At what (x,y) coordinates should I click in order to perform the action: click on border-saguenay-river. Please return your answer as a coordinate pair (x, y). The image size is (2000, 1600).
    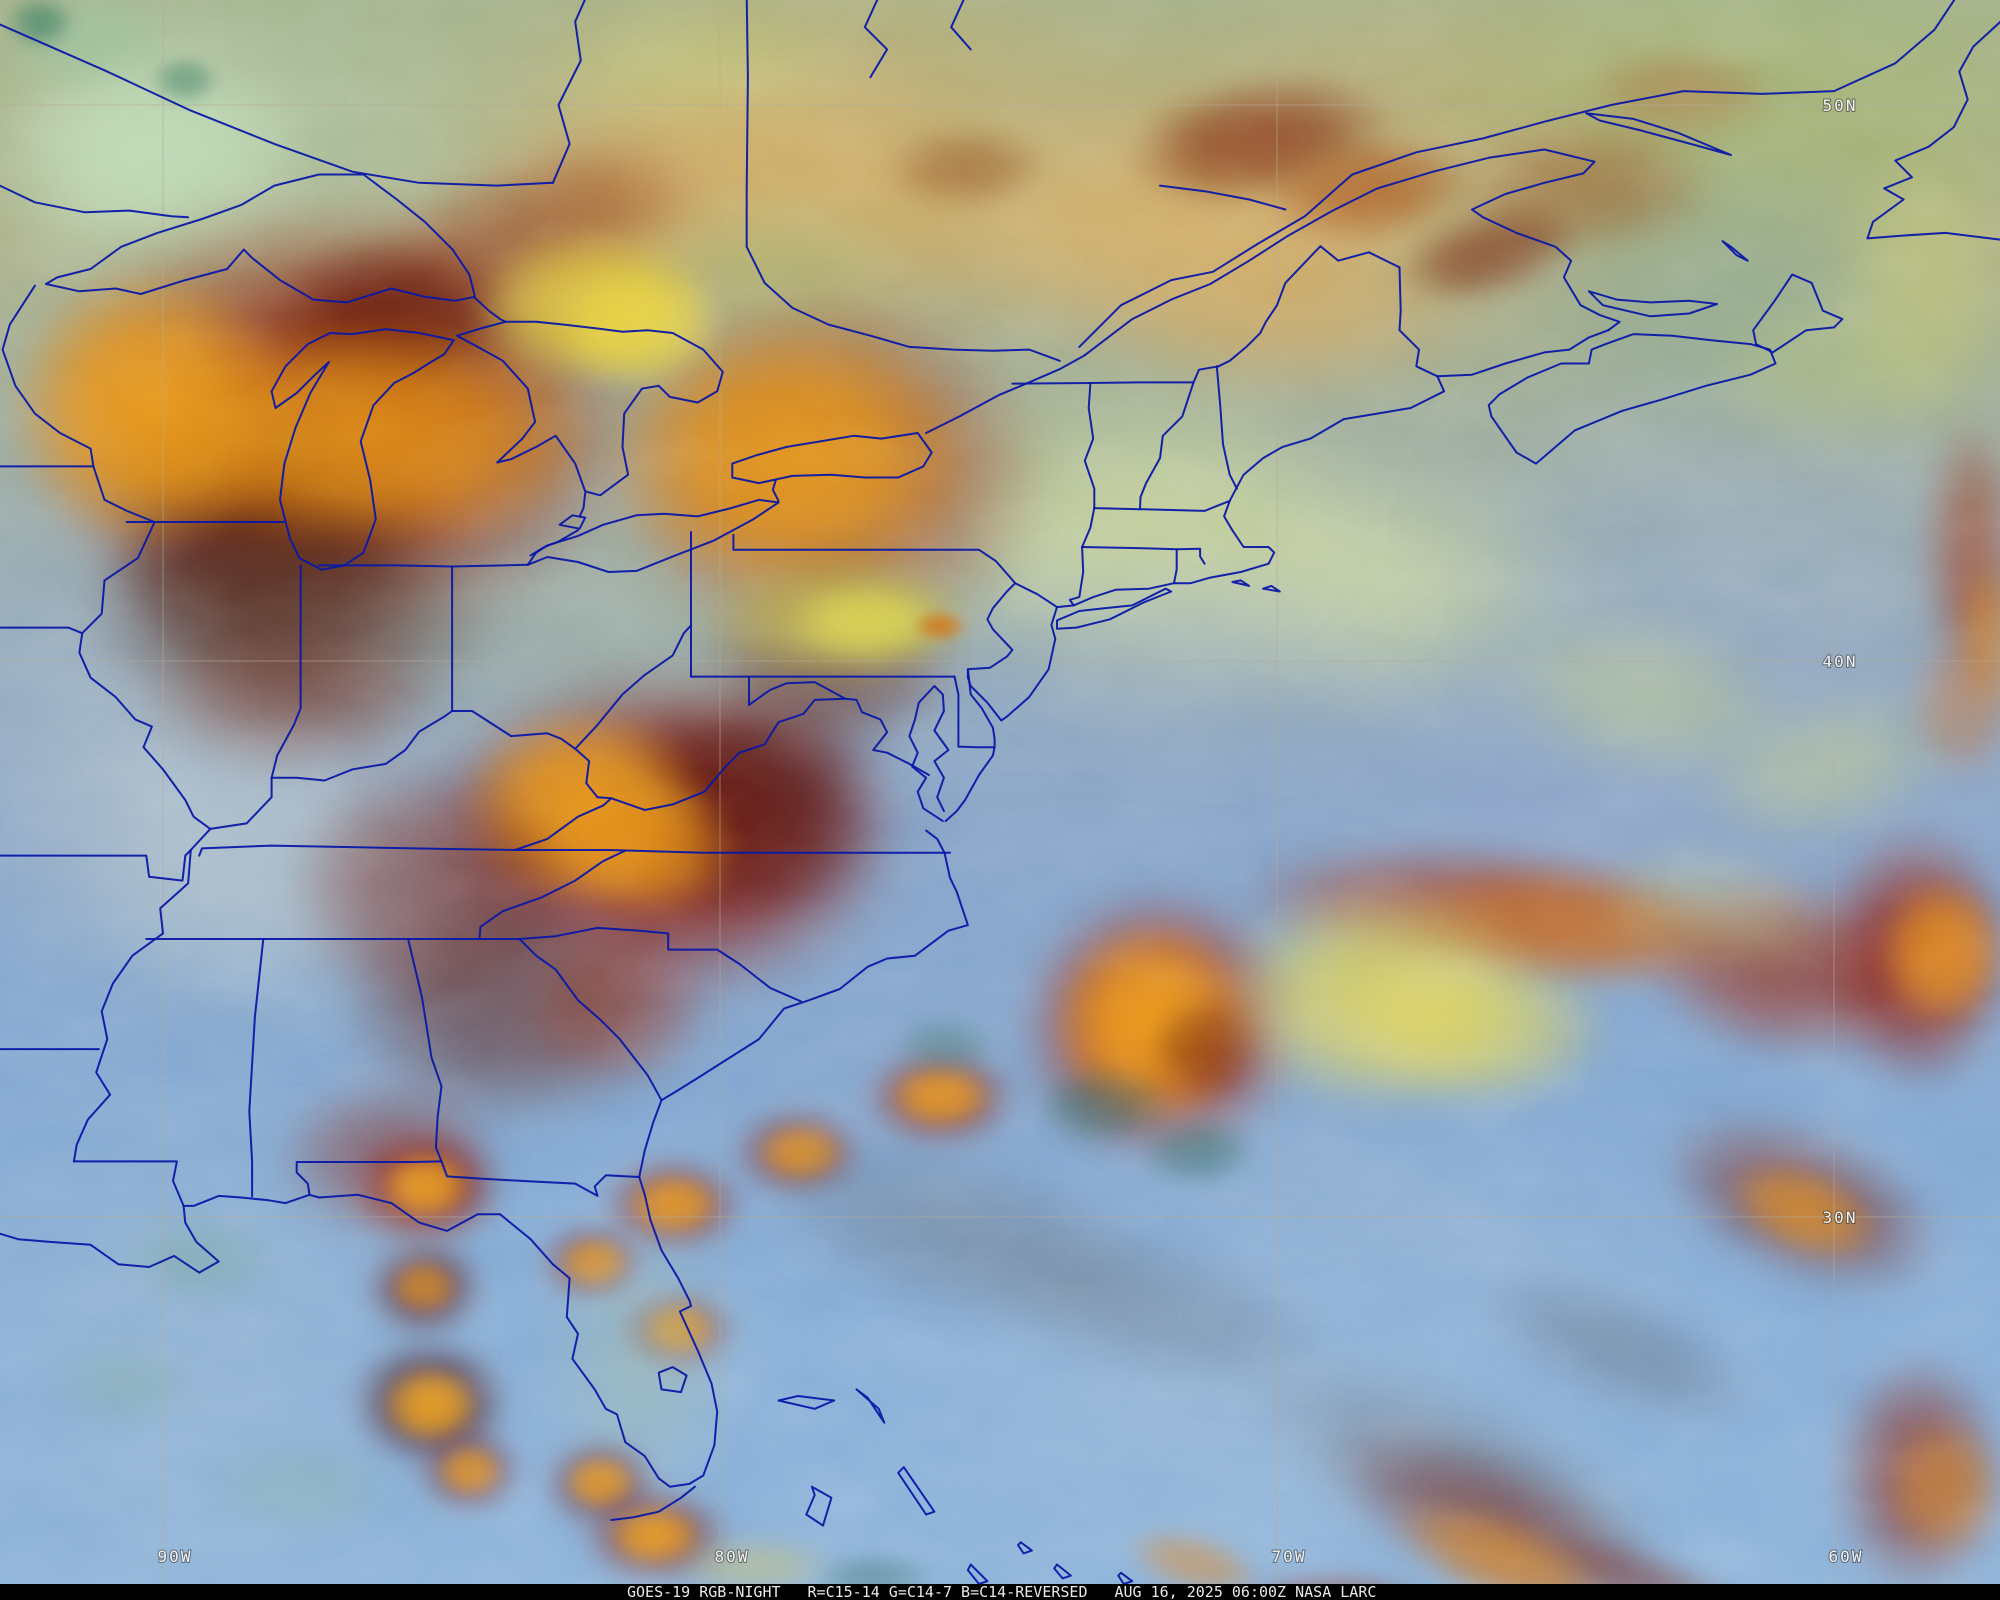
    Looking at the image, I should click on (1223, 197).